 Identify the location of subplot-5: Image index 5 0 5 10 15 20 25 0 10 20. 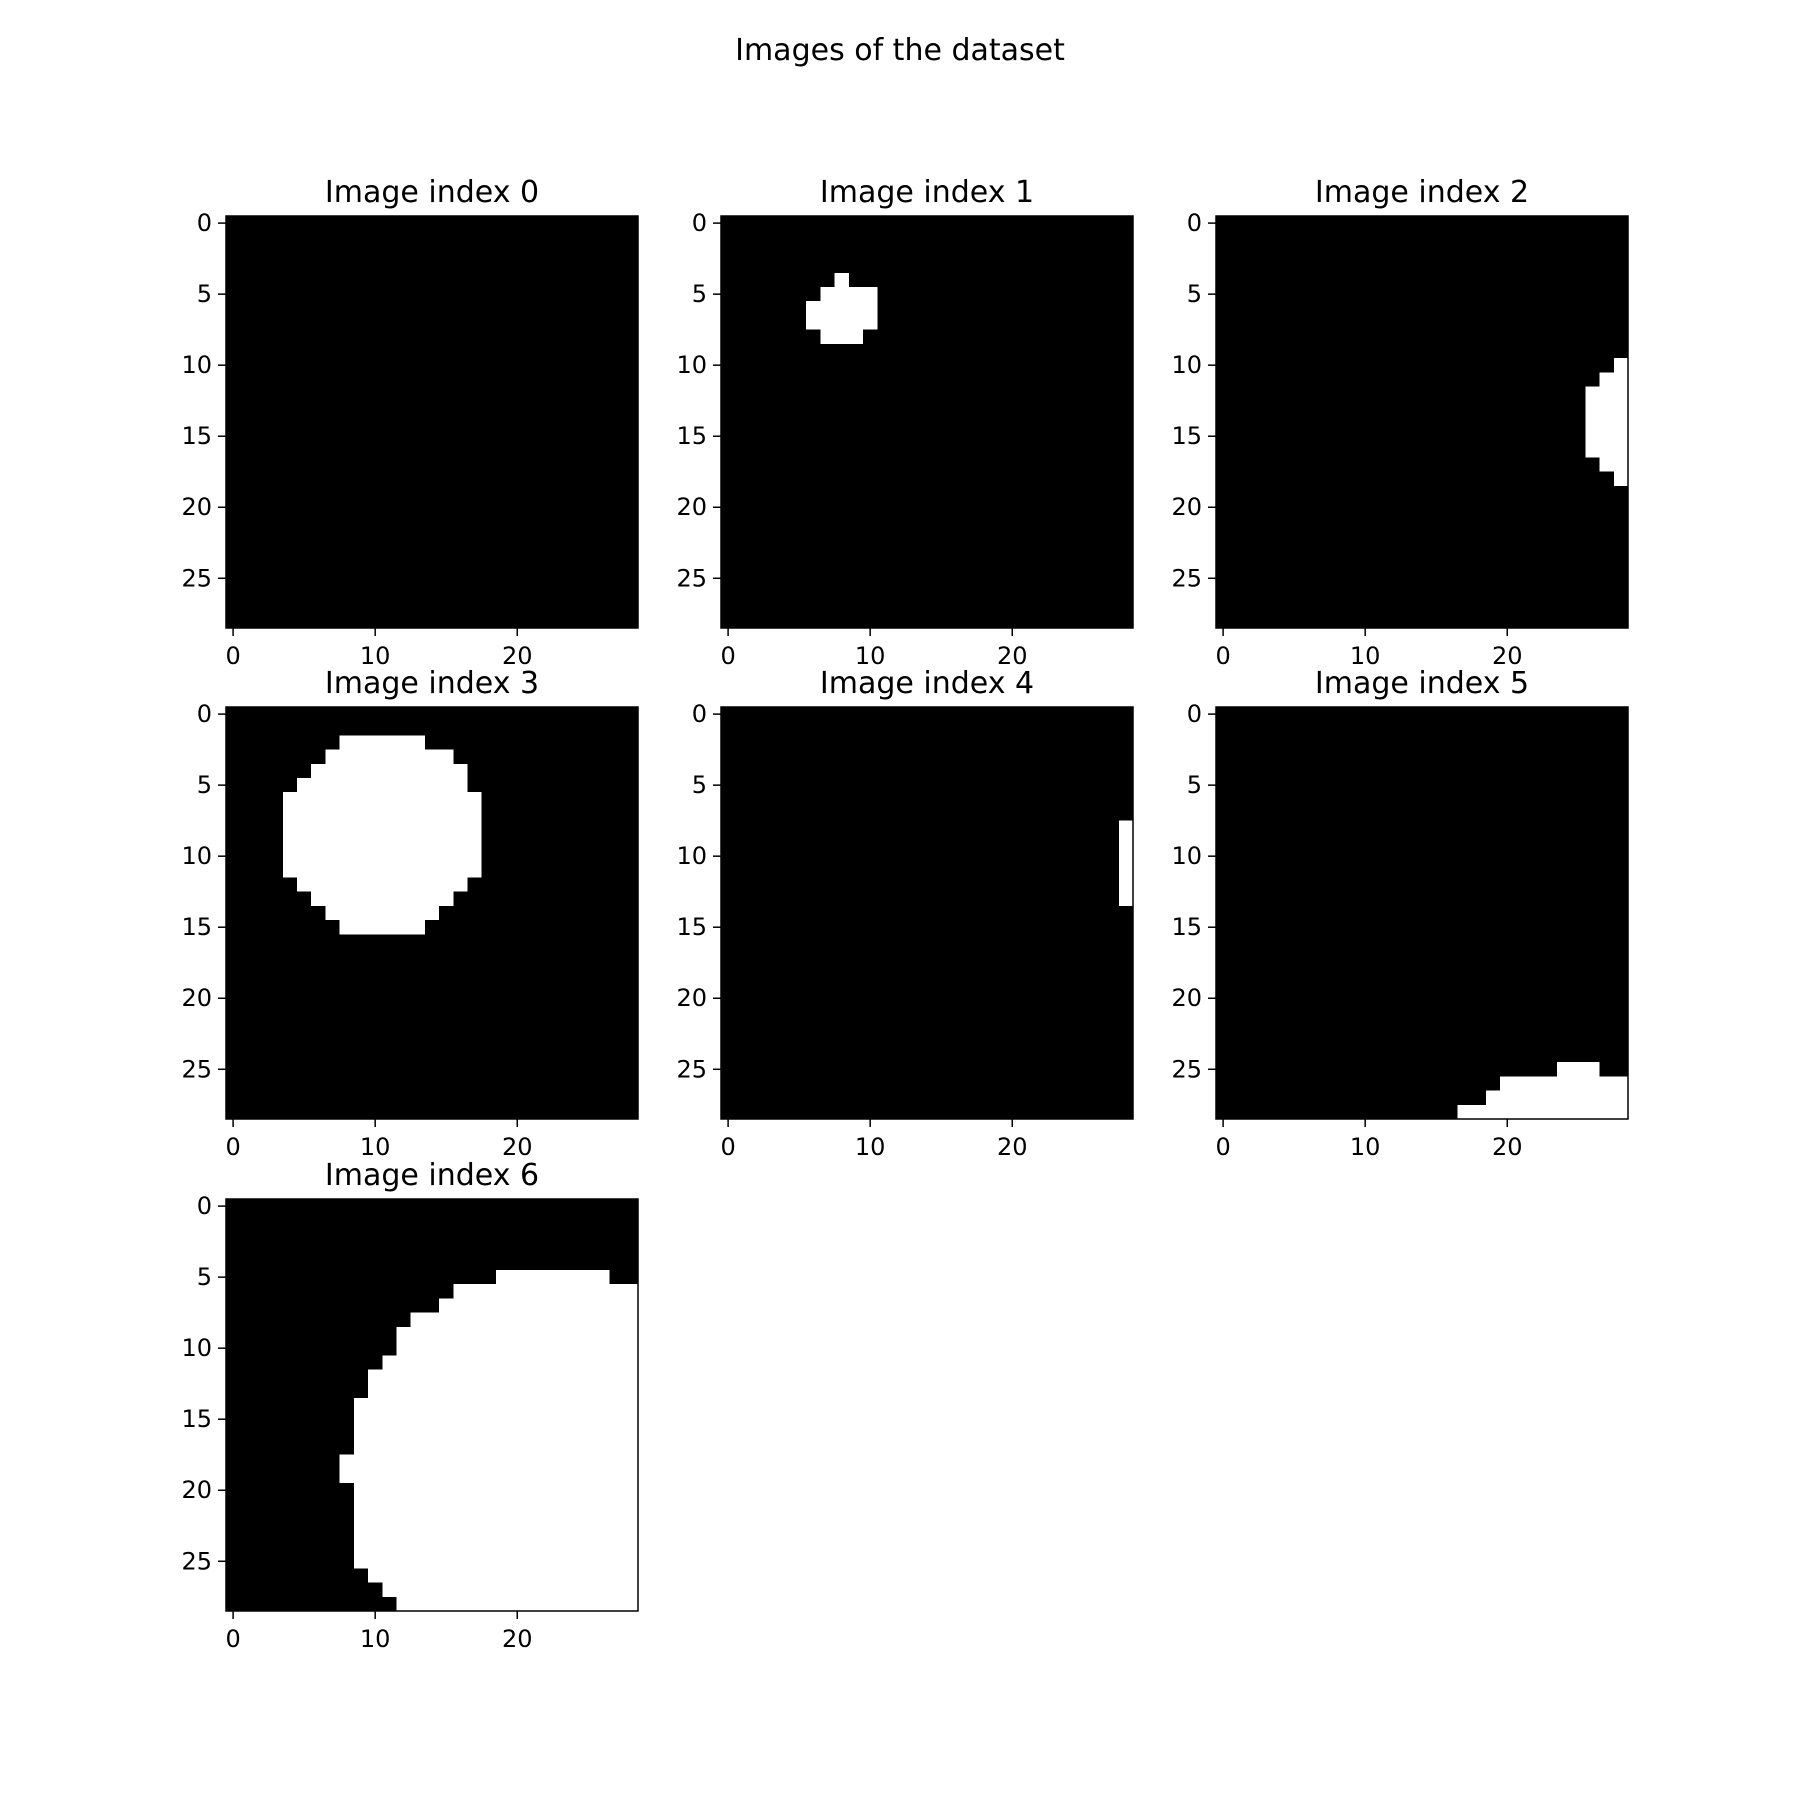
(1400, 913).